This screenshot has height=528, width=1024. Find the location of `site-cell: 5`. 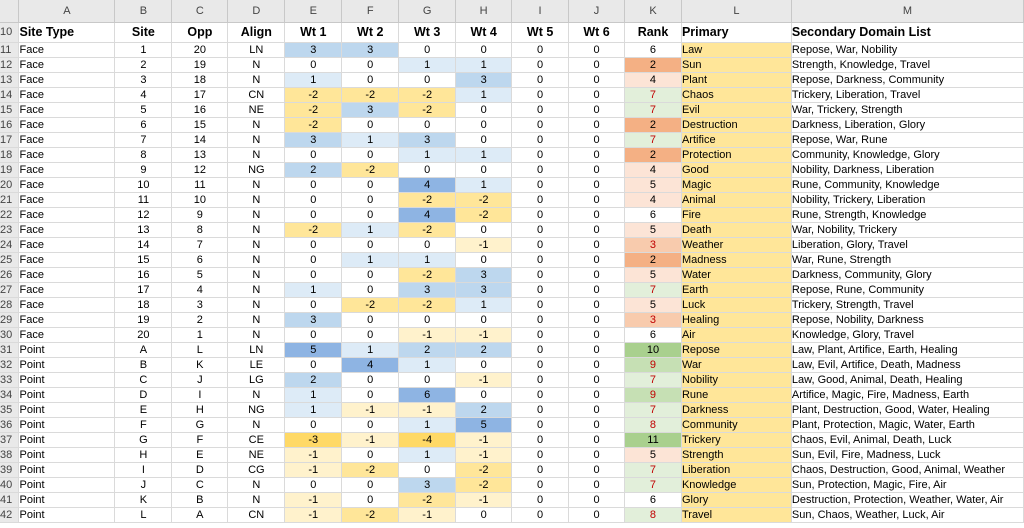

site-cell: 5 is located at coordinates (143, 110).